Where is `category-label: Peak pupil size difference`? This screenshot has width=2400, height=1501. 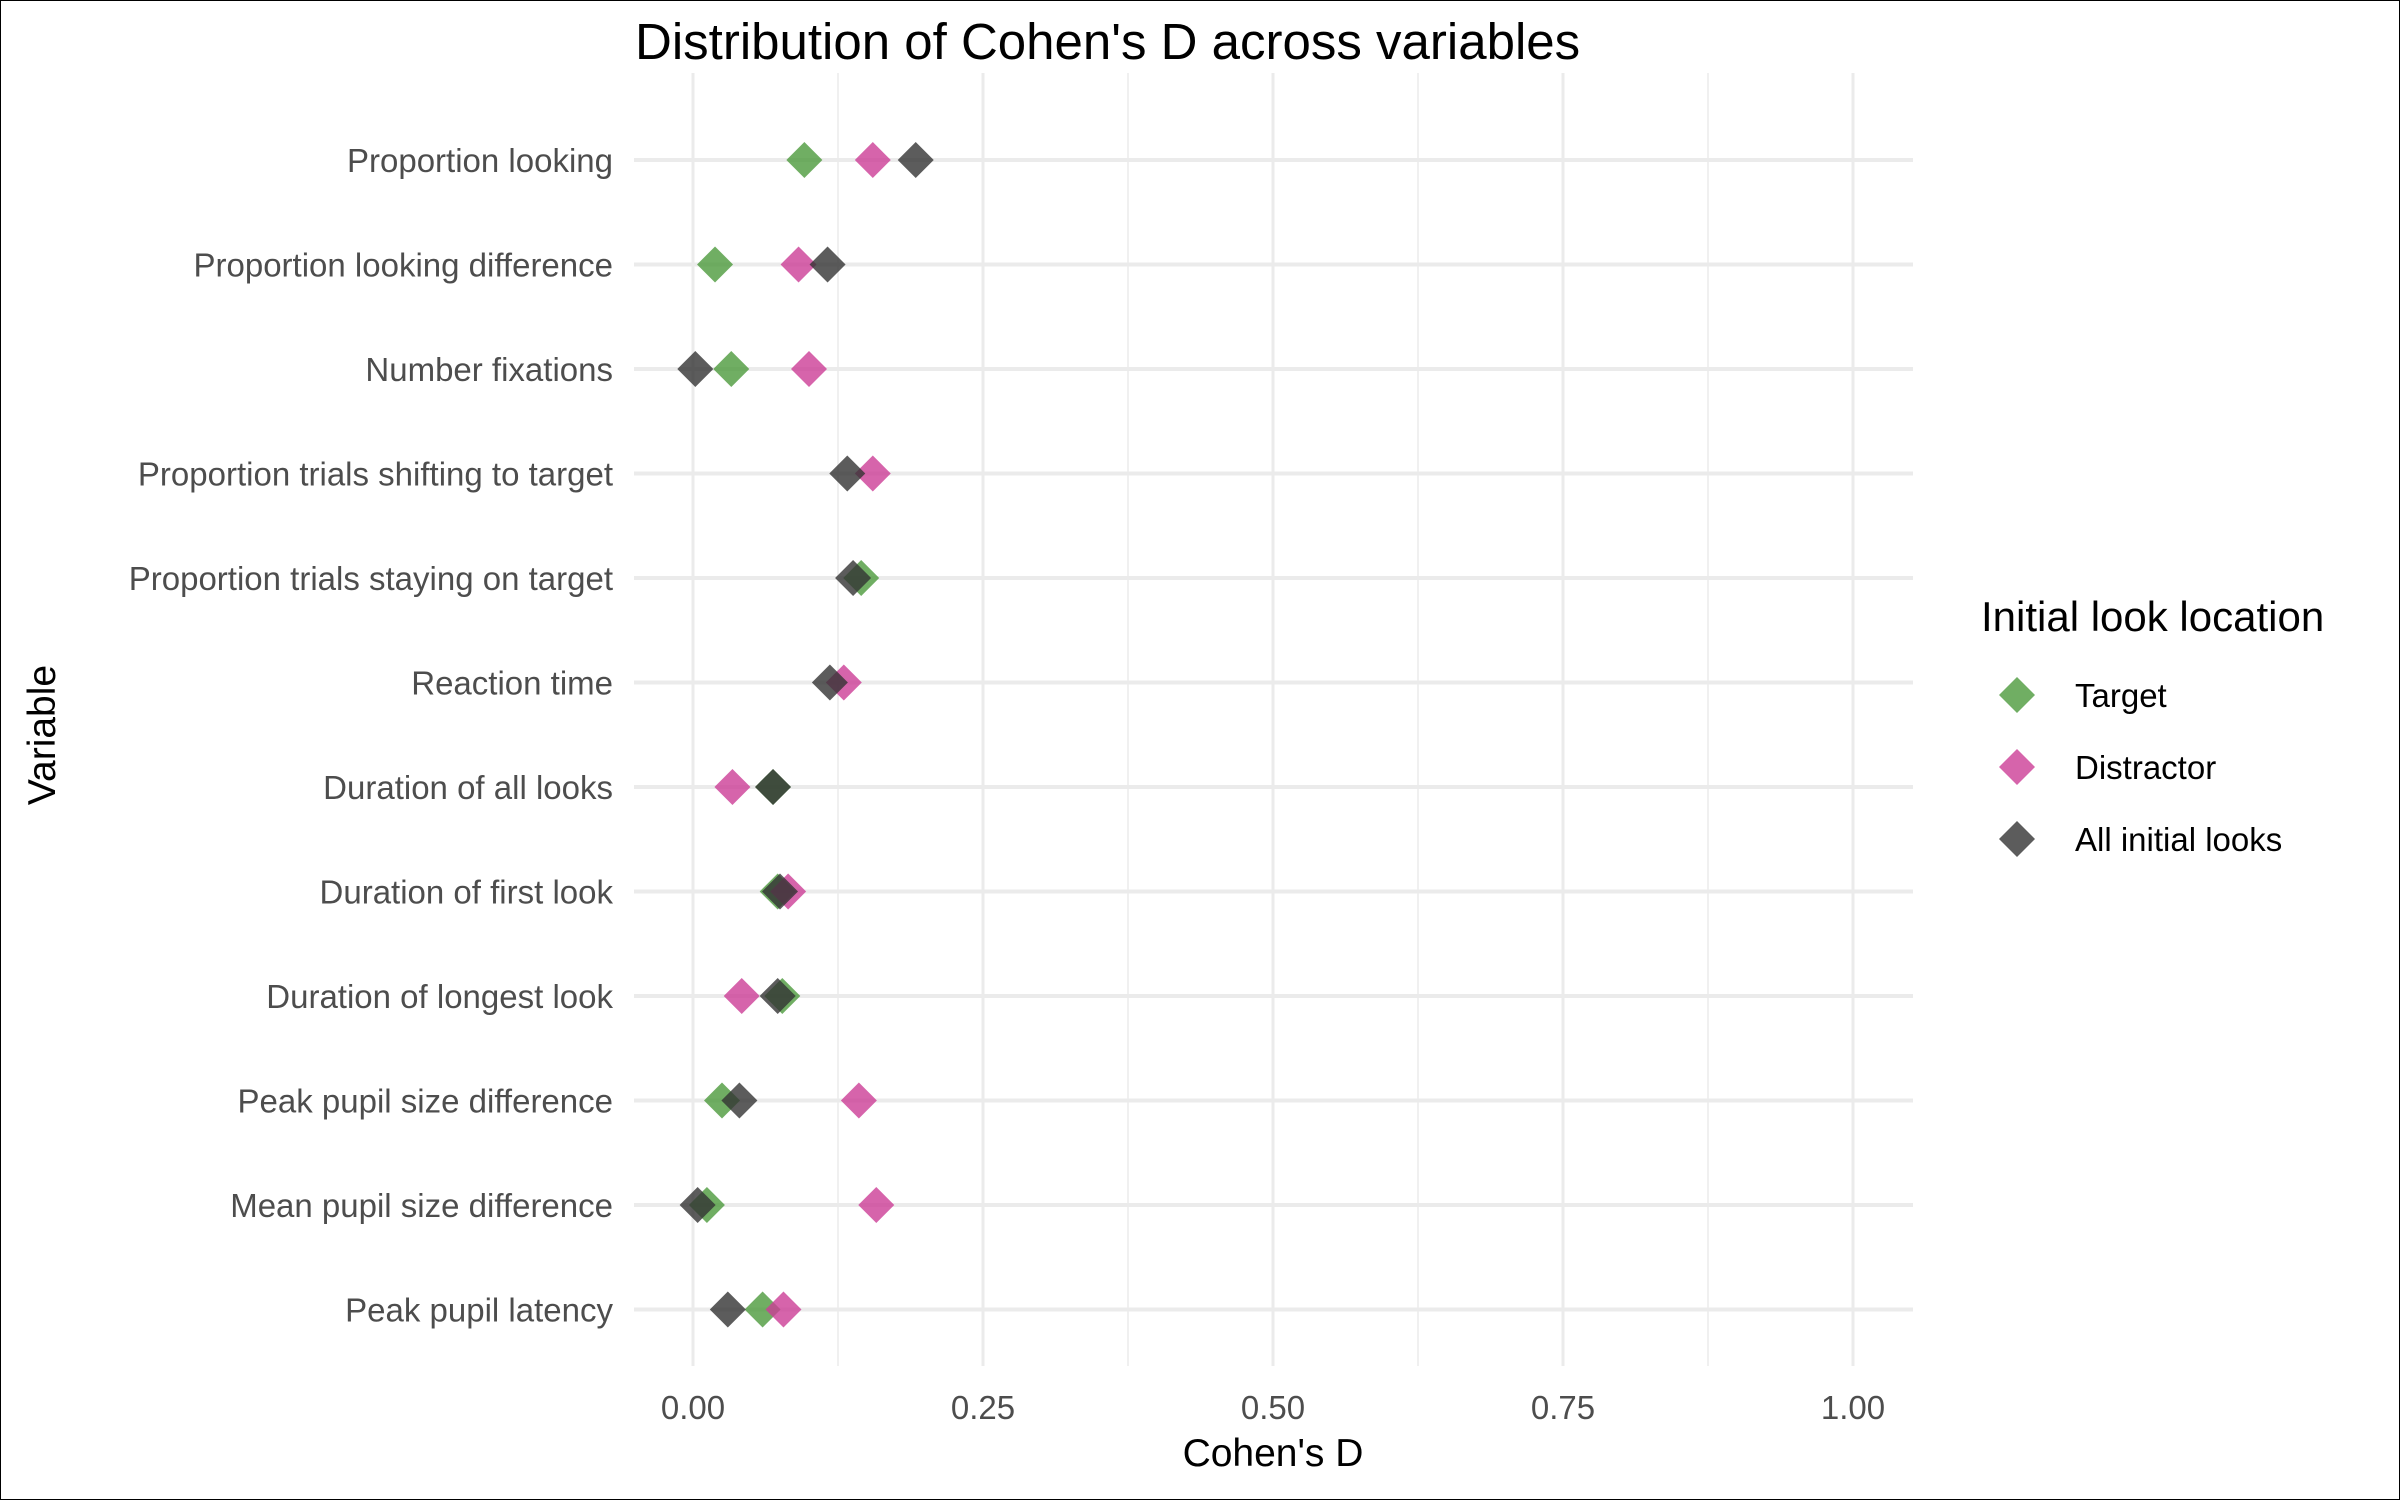
category-label: Peak pupil size difference is located at coordinates (425, 1101).